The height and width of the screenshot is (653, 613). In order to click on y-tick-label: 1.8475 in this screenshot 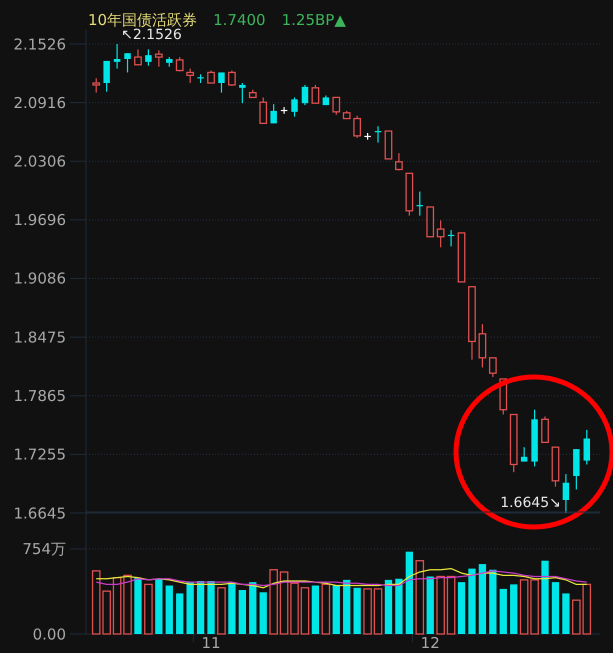, I will do `click(40, 337)`.